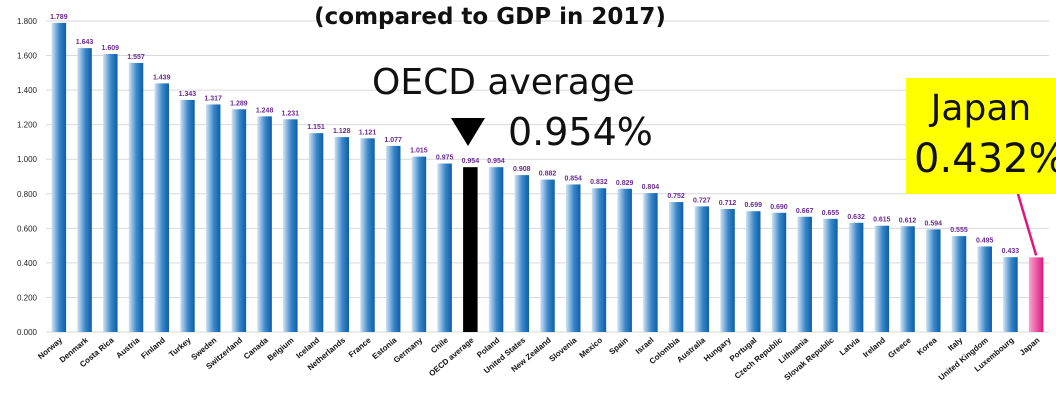  What do you see at coordinates (468, 132) in the screenshot?
I see `down-triangle-icon` at bounding box center [468, 132].